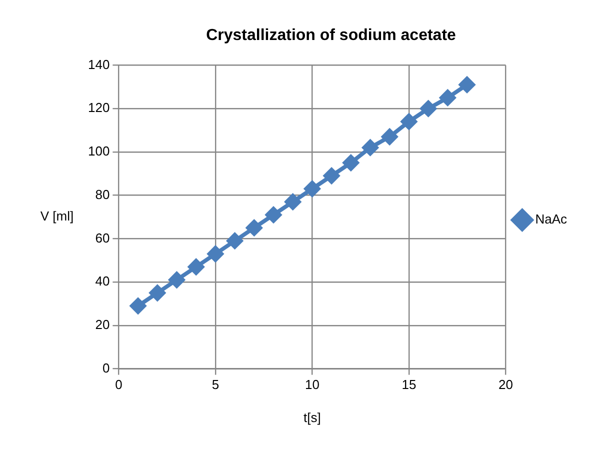  What do you see at coordinates (312, 417) in the screenshot?
I see `x-axis-title: t[s]` at bounding box center [312, 417].